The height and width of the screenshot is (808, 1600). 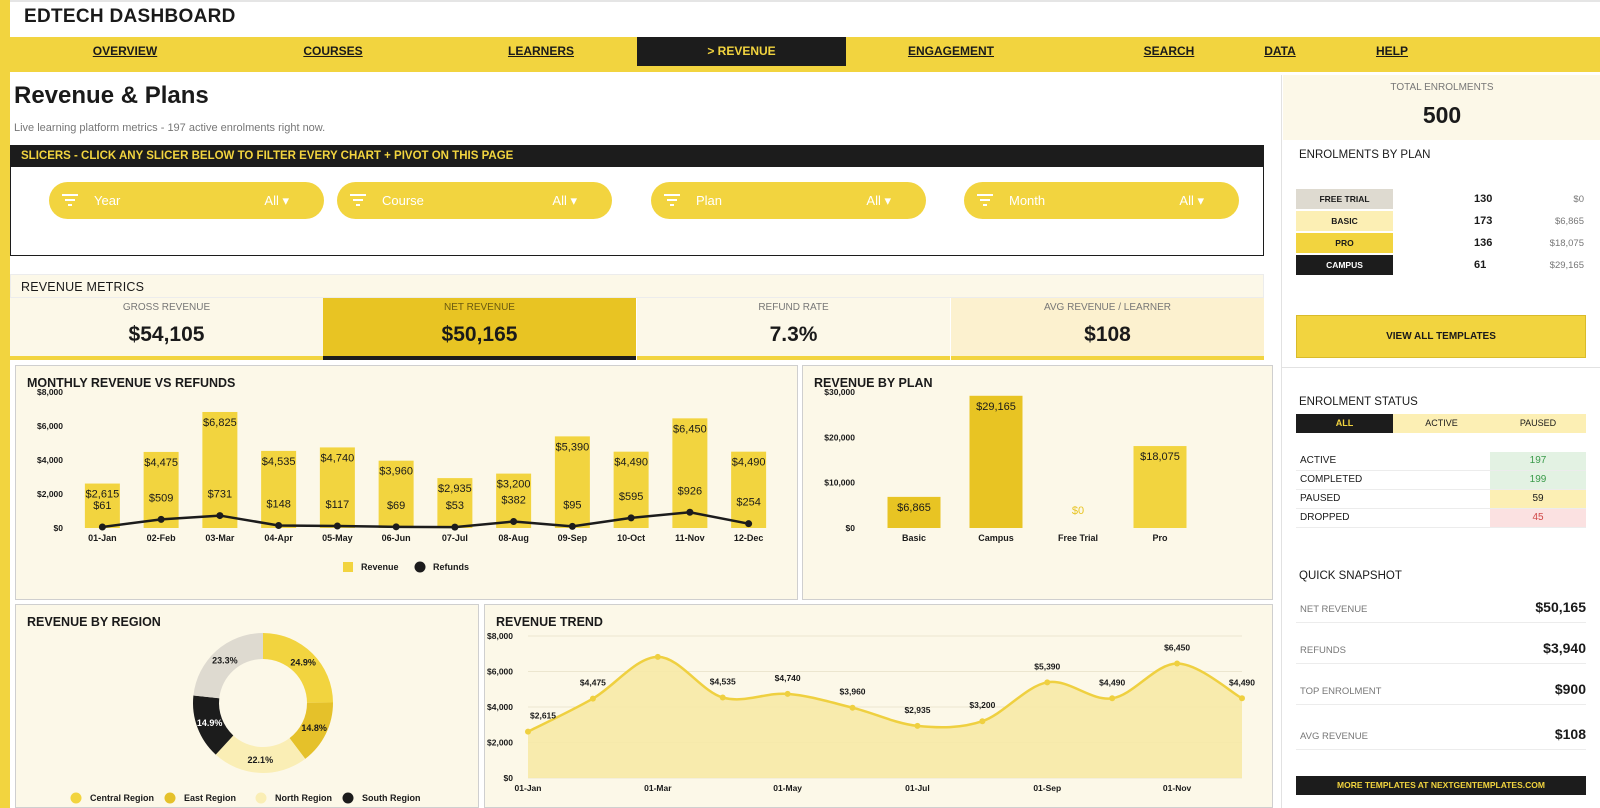 I want to click on view-all-templates-button: VIEW ALL TEMPLATES, so click(x=1441, y=336).